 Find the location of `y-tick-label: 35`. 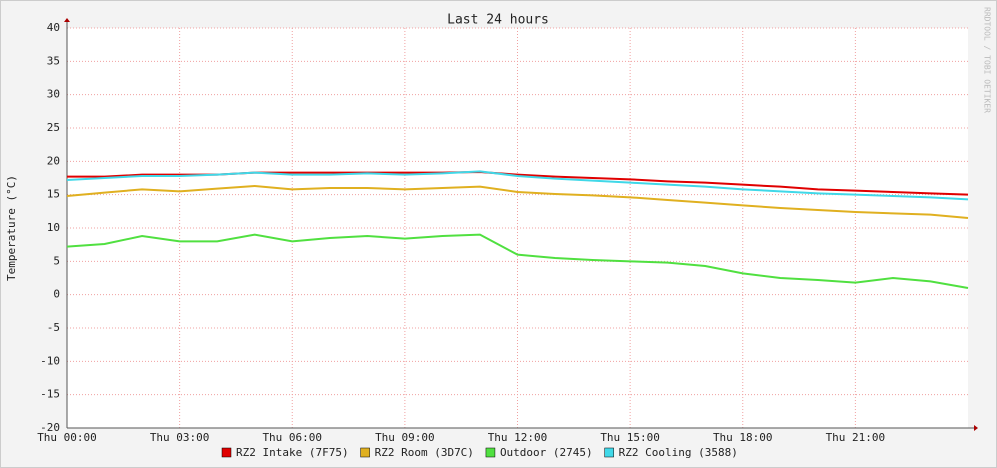

y-tick-label: 35 is located at coordinates (53, 60).